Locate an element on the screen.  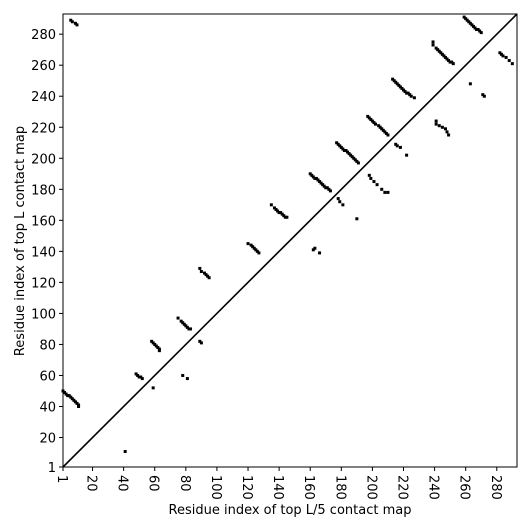
x-tick-label: 40 is located at coordinates (122, 483).